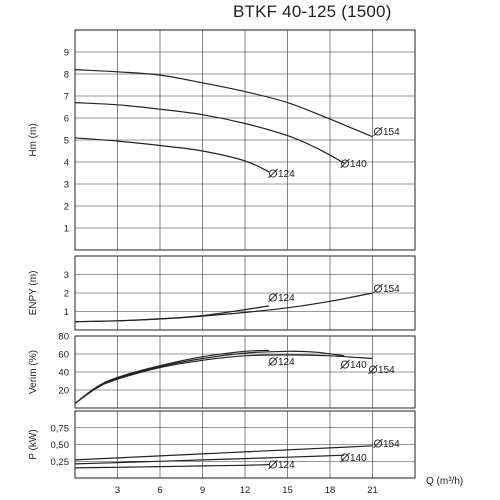 The image size is (500, 500). What do you see at coordinates (66, 229) in the screenshot?
I see `head-ytick-label: 1` at bounding box center [66, 229].